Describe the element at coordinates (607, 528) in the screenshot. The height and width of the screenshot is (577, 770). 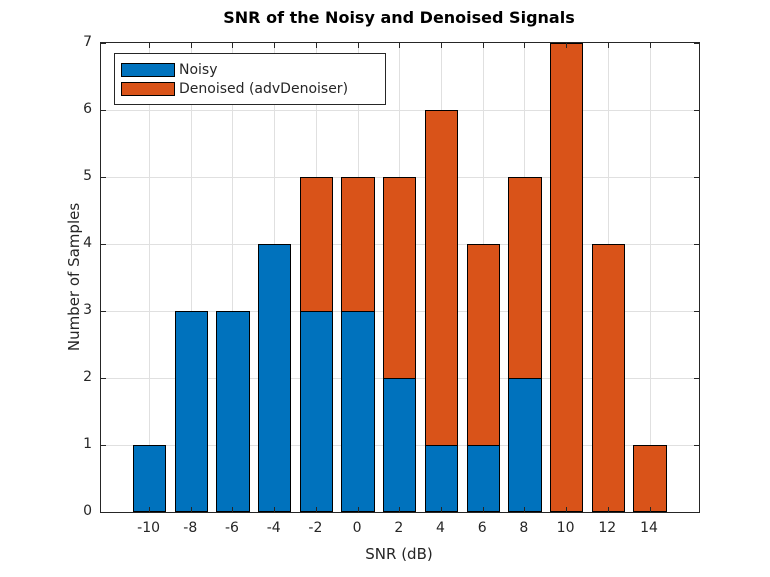
I see `x-tick-label: 12` at that location.